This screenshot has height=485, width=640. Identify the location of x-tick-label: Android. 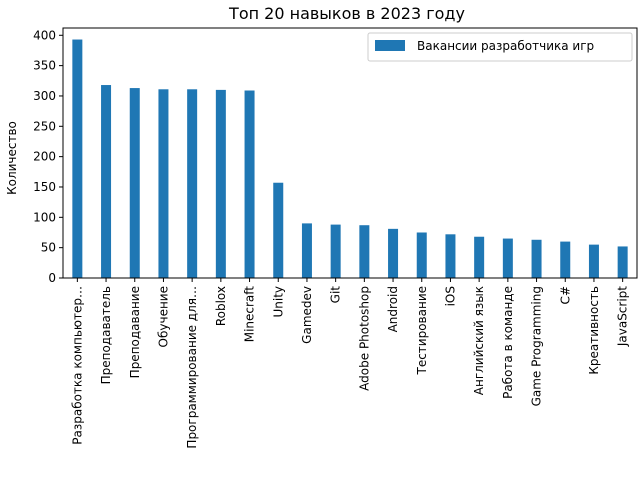
(393, 309).